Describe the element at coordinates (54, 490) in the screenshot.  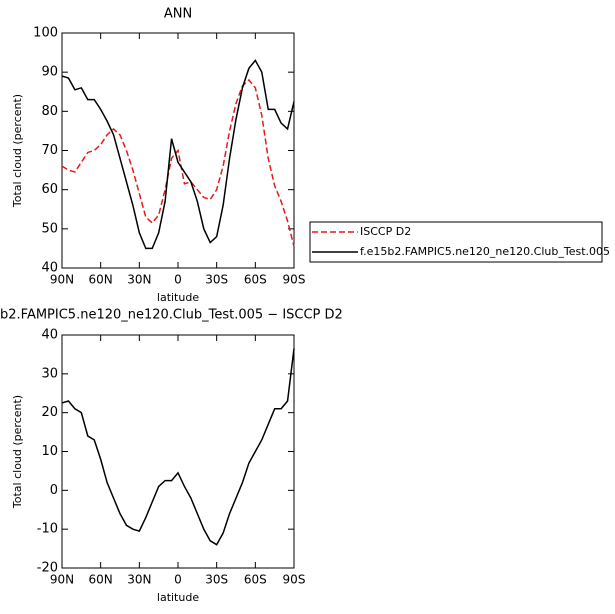
I see `y-tick-label: 0` at that location.